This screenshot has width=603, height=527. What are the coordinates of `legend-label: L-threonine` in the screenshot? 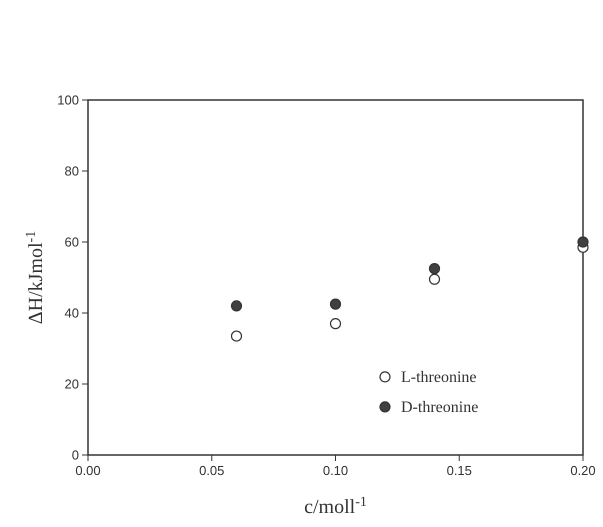 It's located at (439, 377).